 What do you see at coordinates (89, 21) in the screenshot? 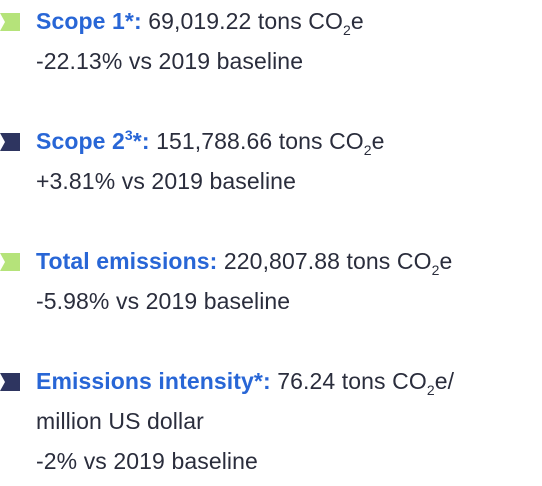
I see `stat-label: Scope 1*:` at bounding box center [89, 21].